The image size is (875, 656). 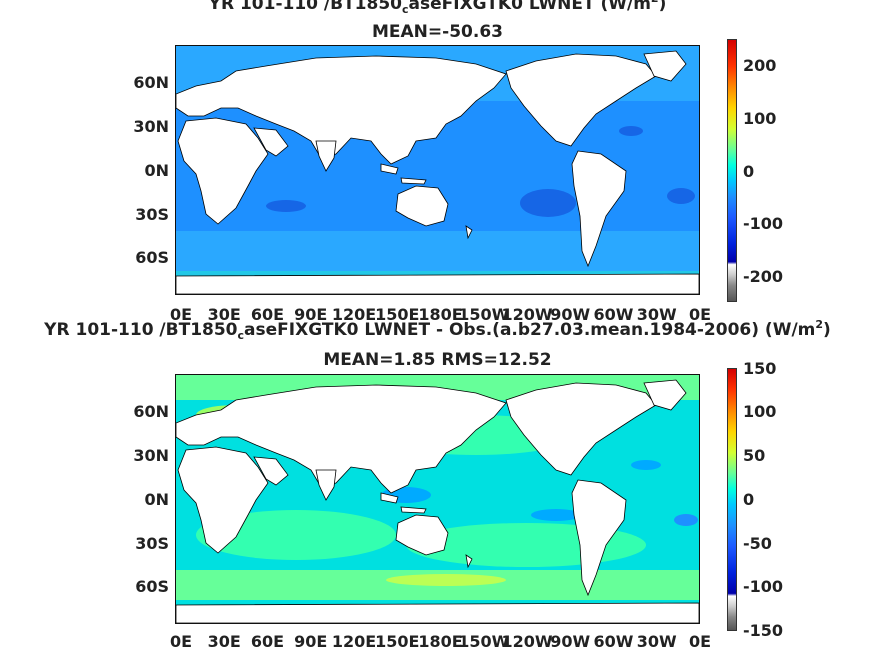 I want to click on panel2-cbar-tick: 0, so click(x=749, y=499).